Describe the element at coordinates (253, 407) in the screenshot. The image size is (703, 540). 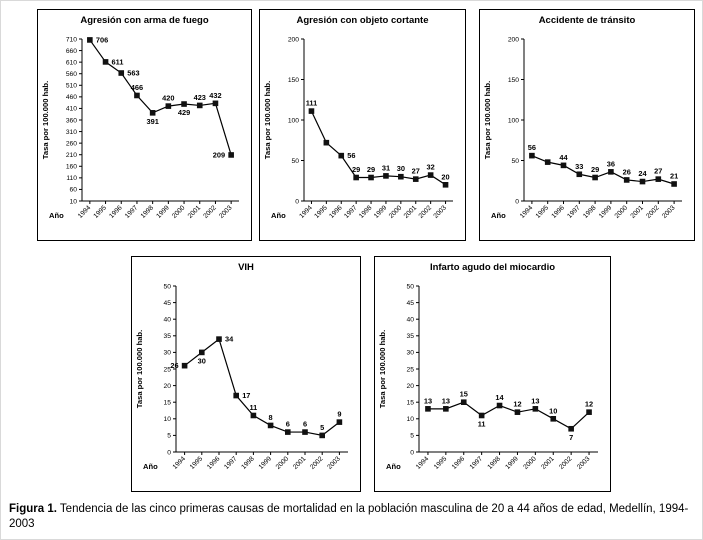
I see `svg-text: 11` at that location.